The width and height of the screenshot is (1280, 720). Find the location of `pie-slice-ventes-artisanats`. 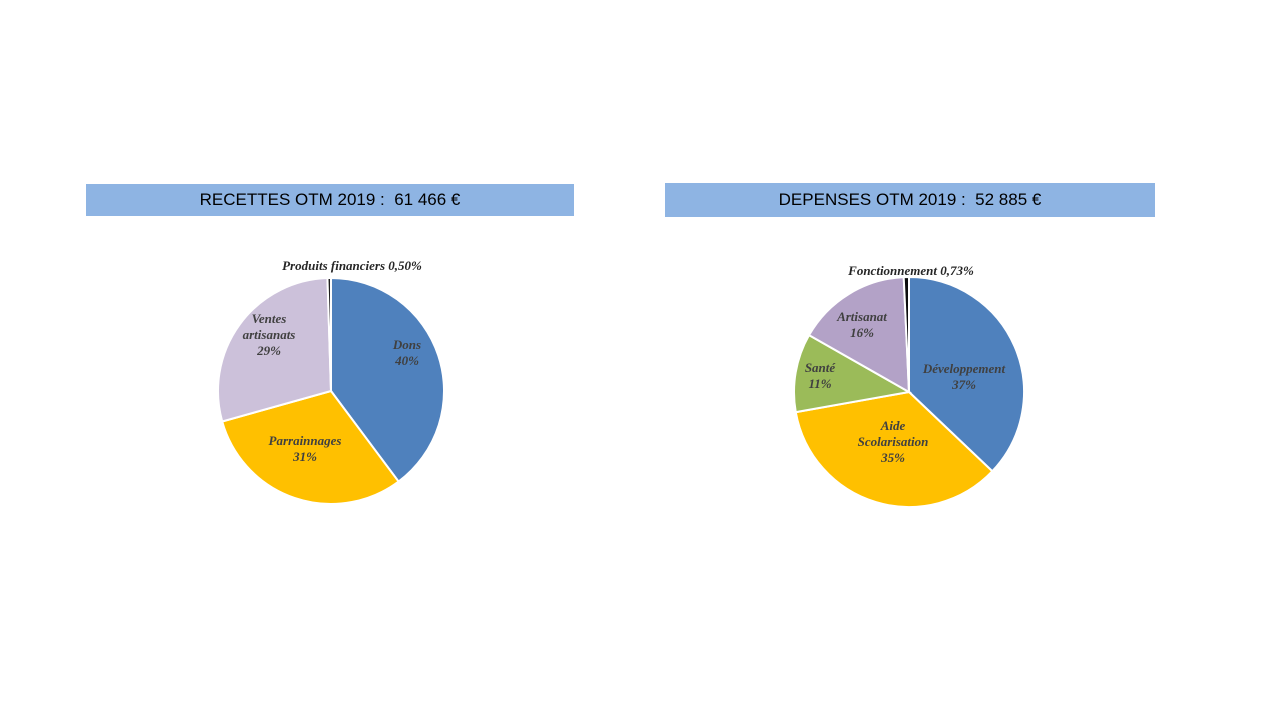

pie-slice-ventes-artisanats is located at coordinates (275, 350).